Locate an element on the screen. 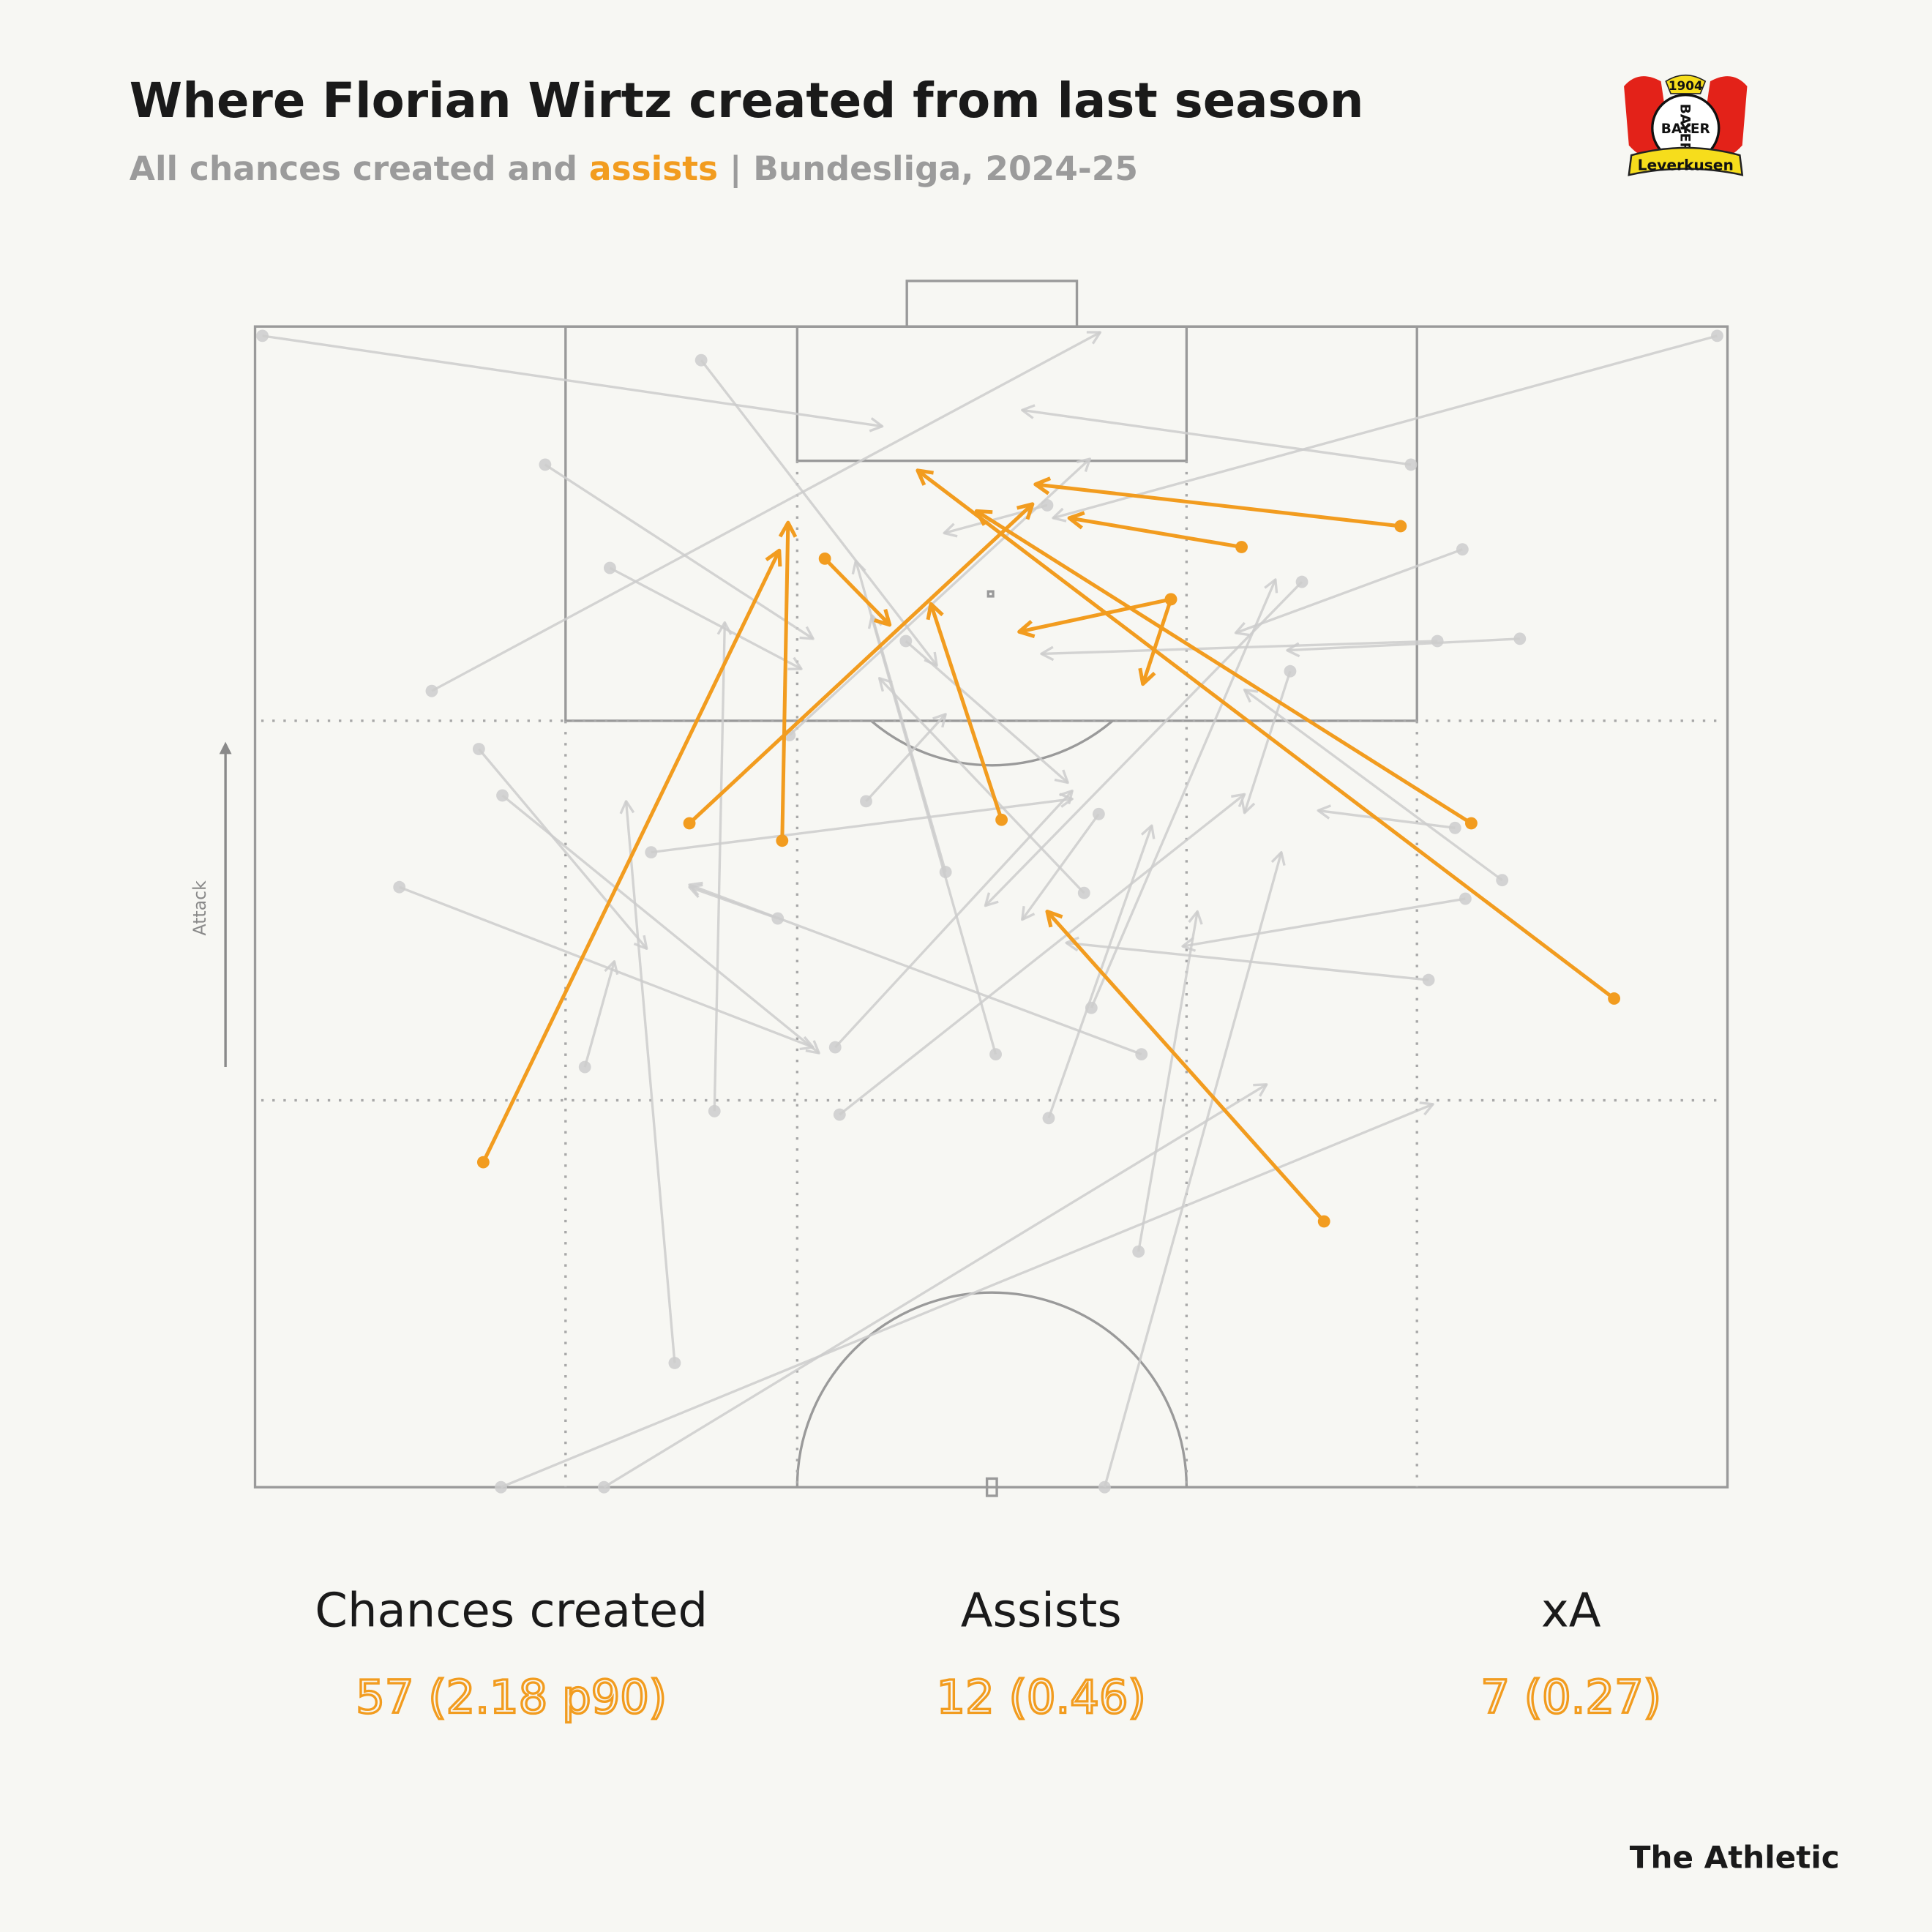 The image size is (1932, 1932). goal is located at coordinates (992, 304).